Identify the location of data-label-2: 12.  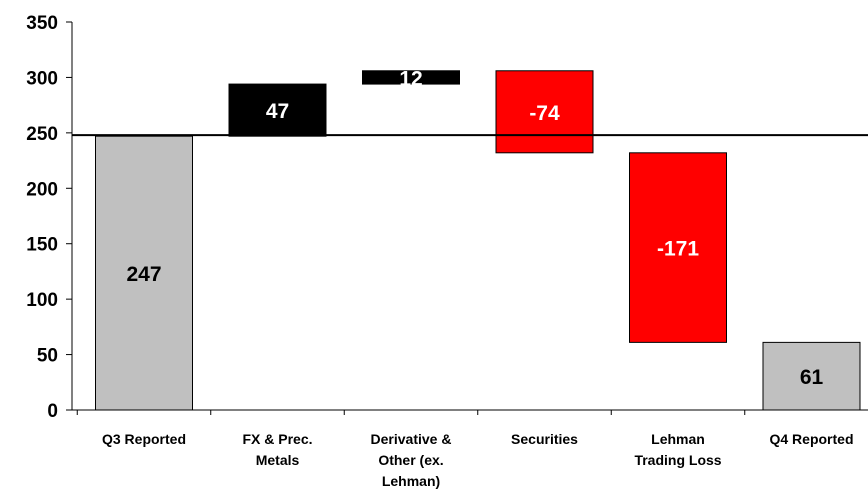
(410, 78).